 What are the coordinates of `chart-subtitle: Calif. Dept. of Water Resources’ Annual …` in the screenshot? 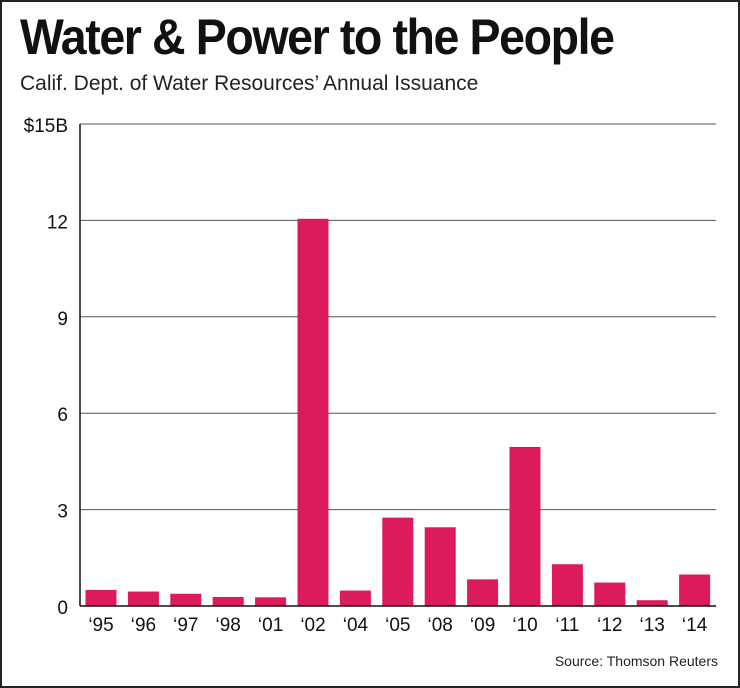 It's located at (249, 83).